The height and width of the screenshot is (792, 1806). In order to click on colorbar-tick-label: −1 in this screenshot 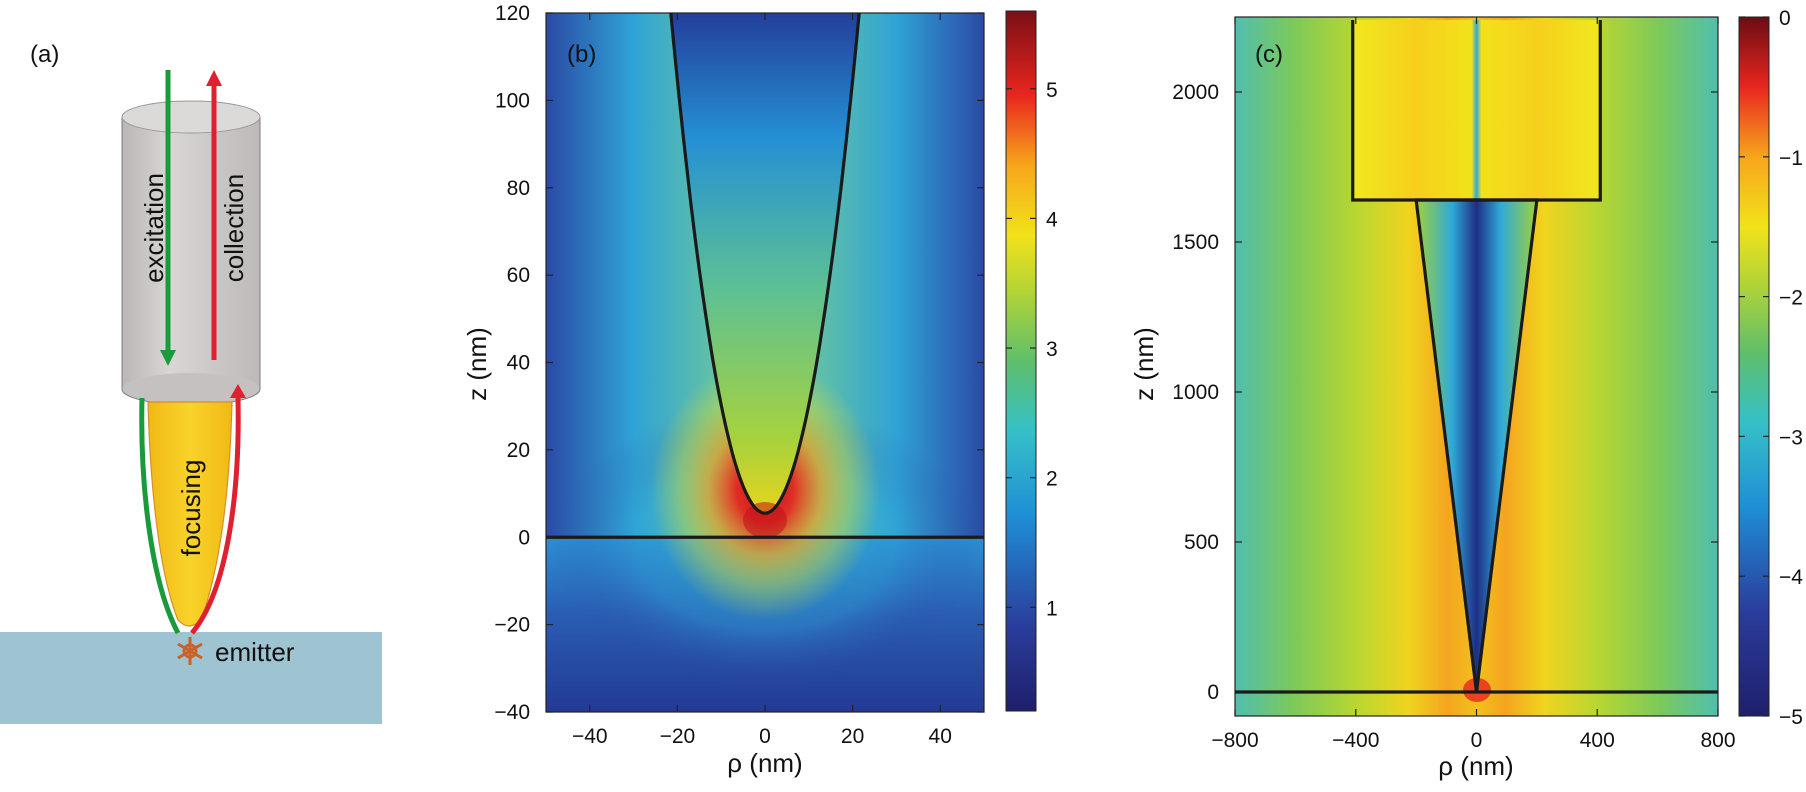, I will do `click(1791, 158)`.